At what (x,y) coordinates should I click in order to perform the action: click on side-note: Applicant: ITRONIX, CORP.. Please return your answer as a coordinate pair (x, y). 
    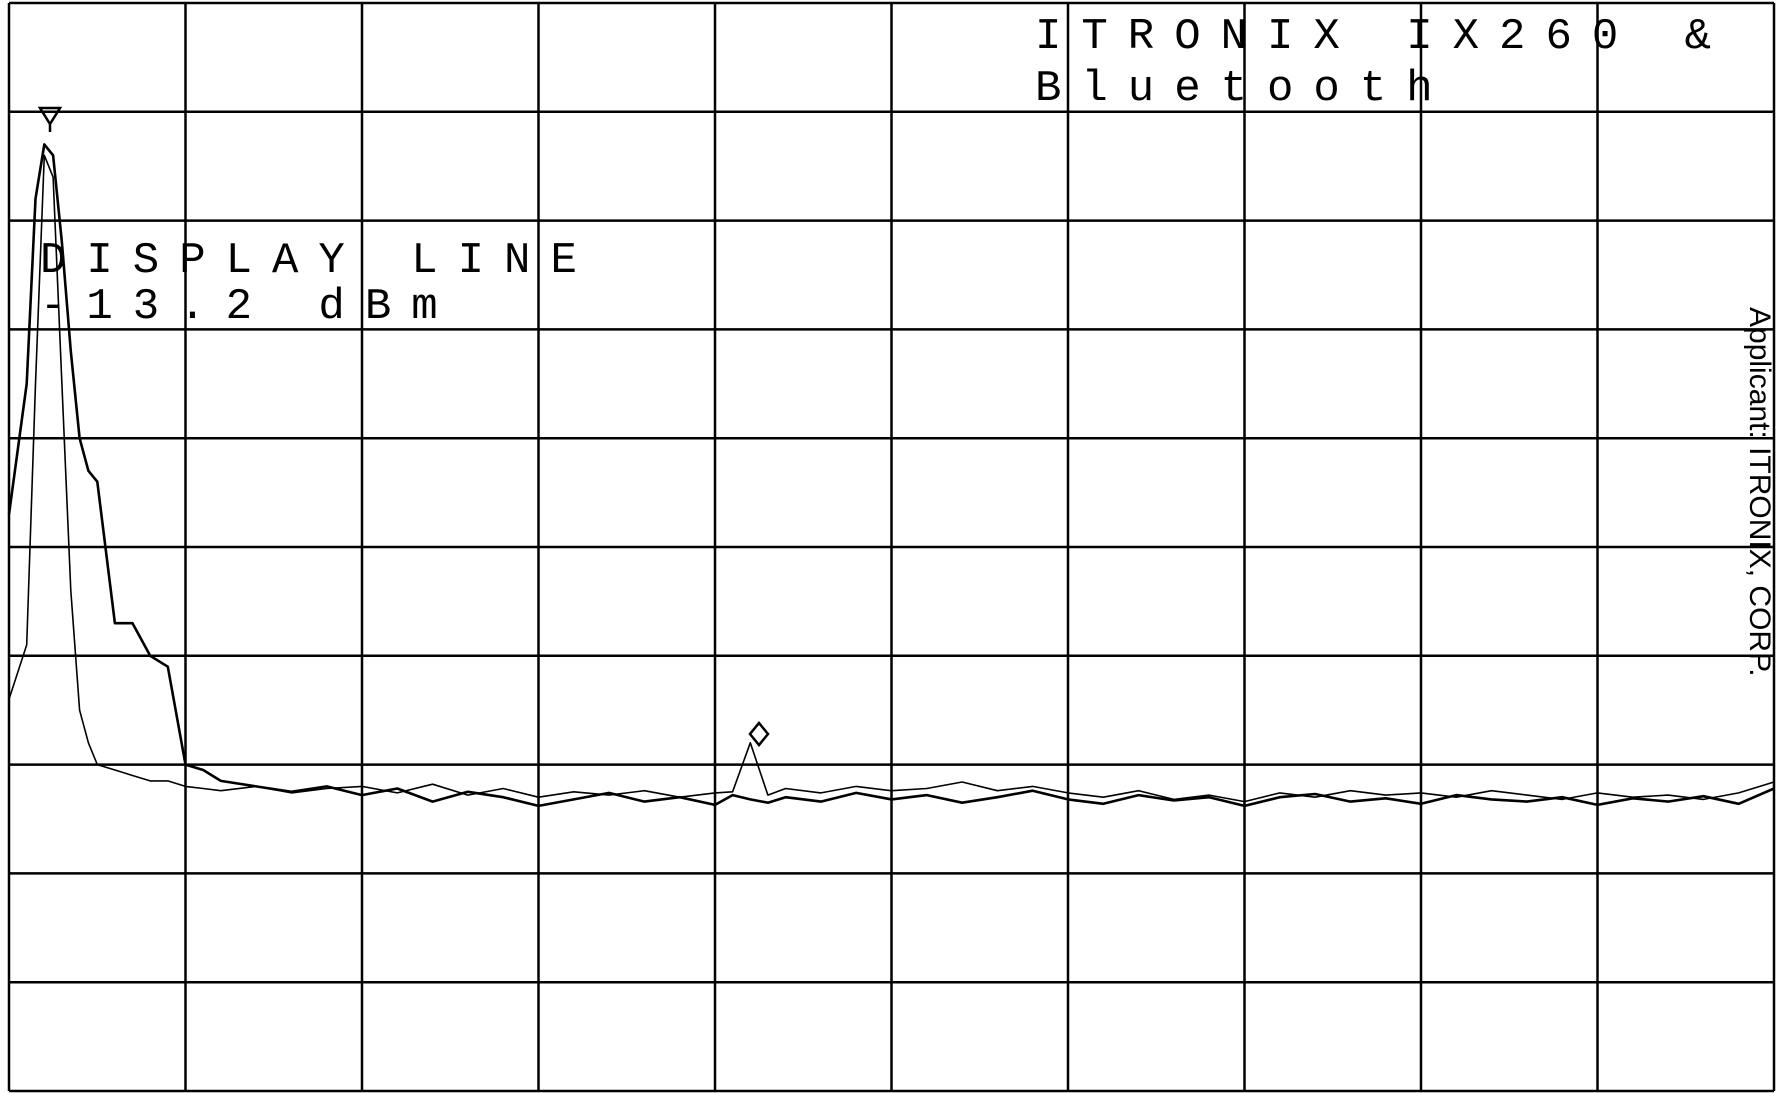
    Looking at the image, I should click on (1759, 492).